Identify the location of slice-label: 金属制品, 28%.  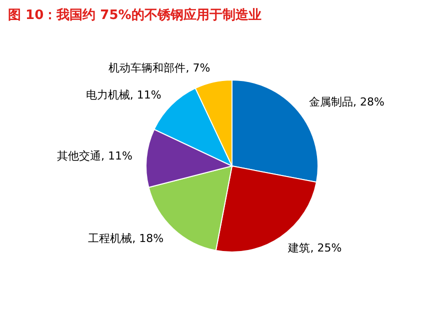
(347, 101).